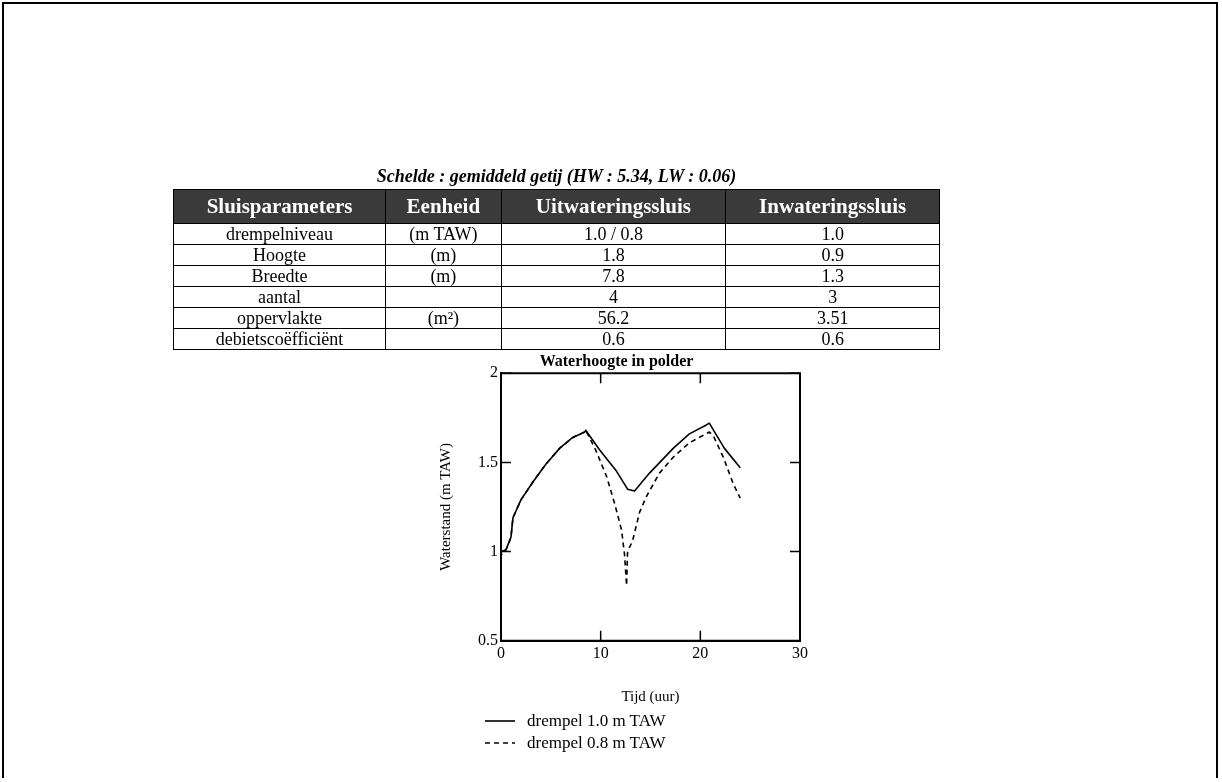 The height and width of the screenshot is (782, 1222). What do you see at coordinates (279, 276) in the screenshot?
I see `text: Breedte` at bounding box center [279, 276].